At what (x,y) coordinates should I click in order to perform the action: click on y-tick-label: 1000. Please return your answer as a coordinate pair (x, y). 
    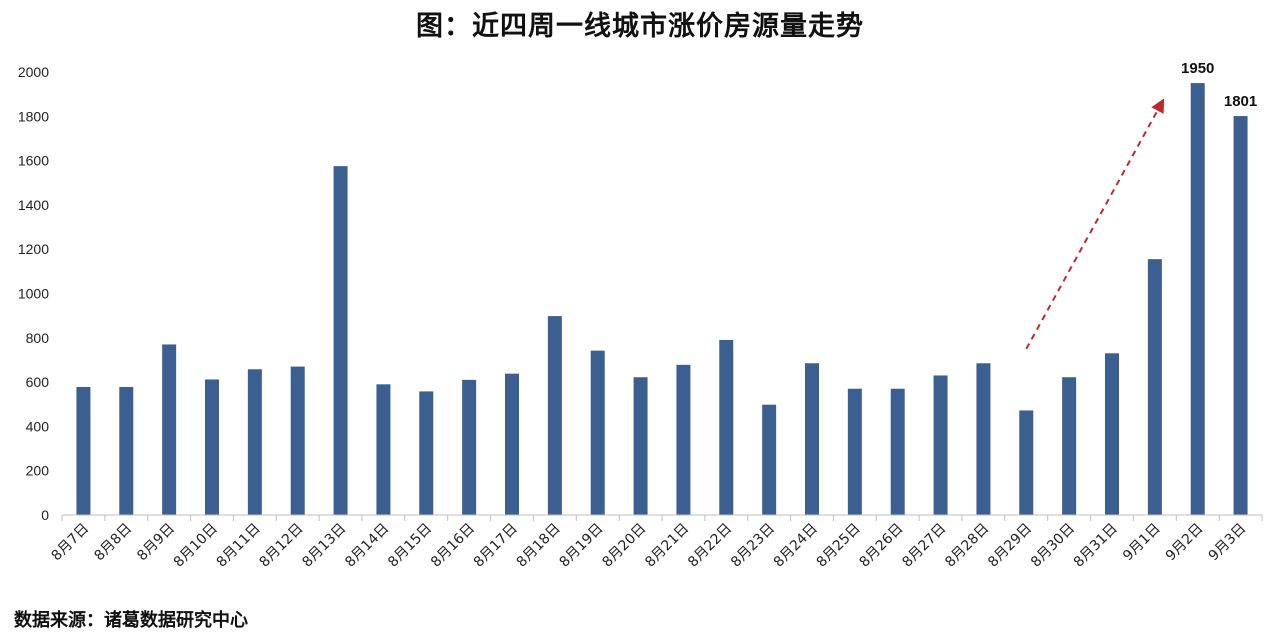
    Looking at the image, I should click on (33, 294).